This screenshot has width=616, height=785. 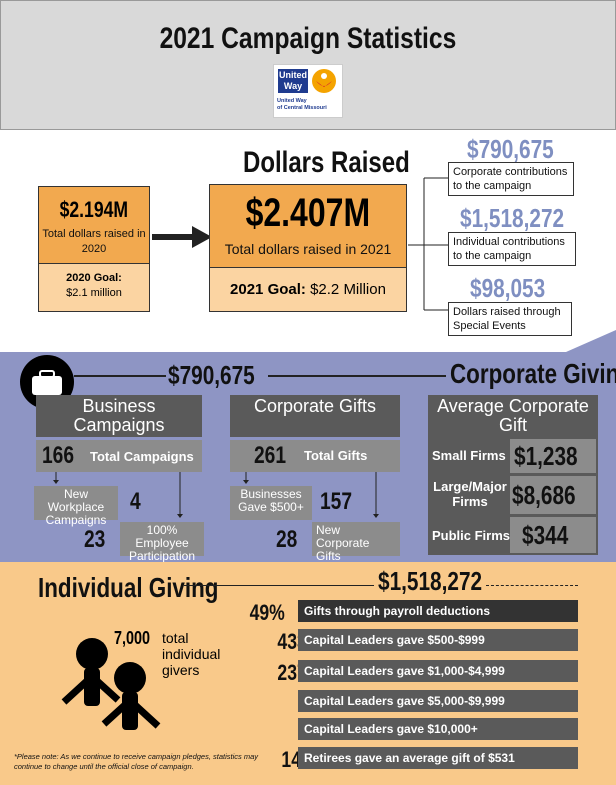 What do you see at coordinates (469, 455) in the screenshot?
I see `small-firms-label: Small Firms` at bounding box center [469, 455].